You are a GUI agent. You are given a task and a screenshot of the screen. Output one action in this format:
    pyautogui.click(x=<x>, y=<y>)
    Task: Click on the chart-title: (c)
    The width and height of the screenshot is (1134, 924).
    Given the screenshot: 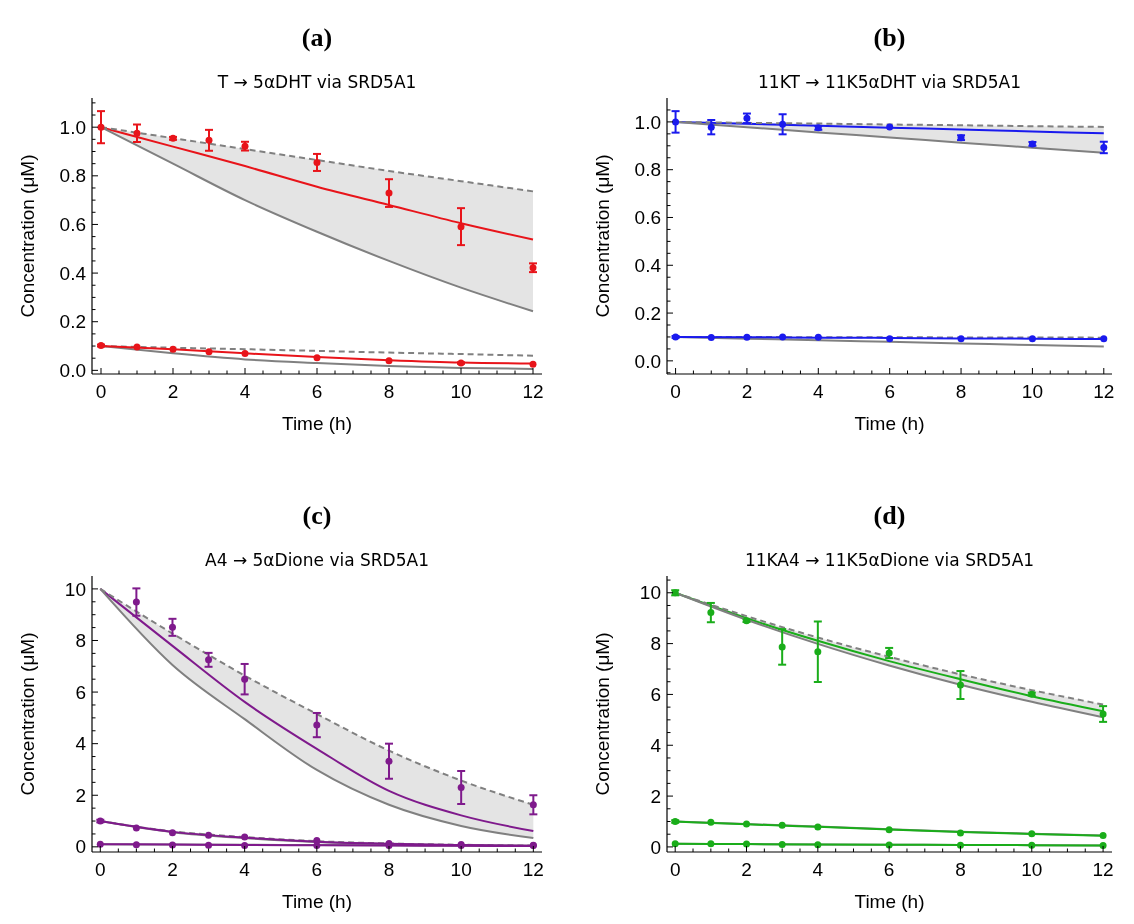 What is the action you would take?
    pyautogui.click(x=317, y=515)
    